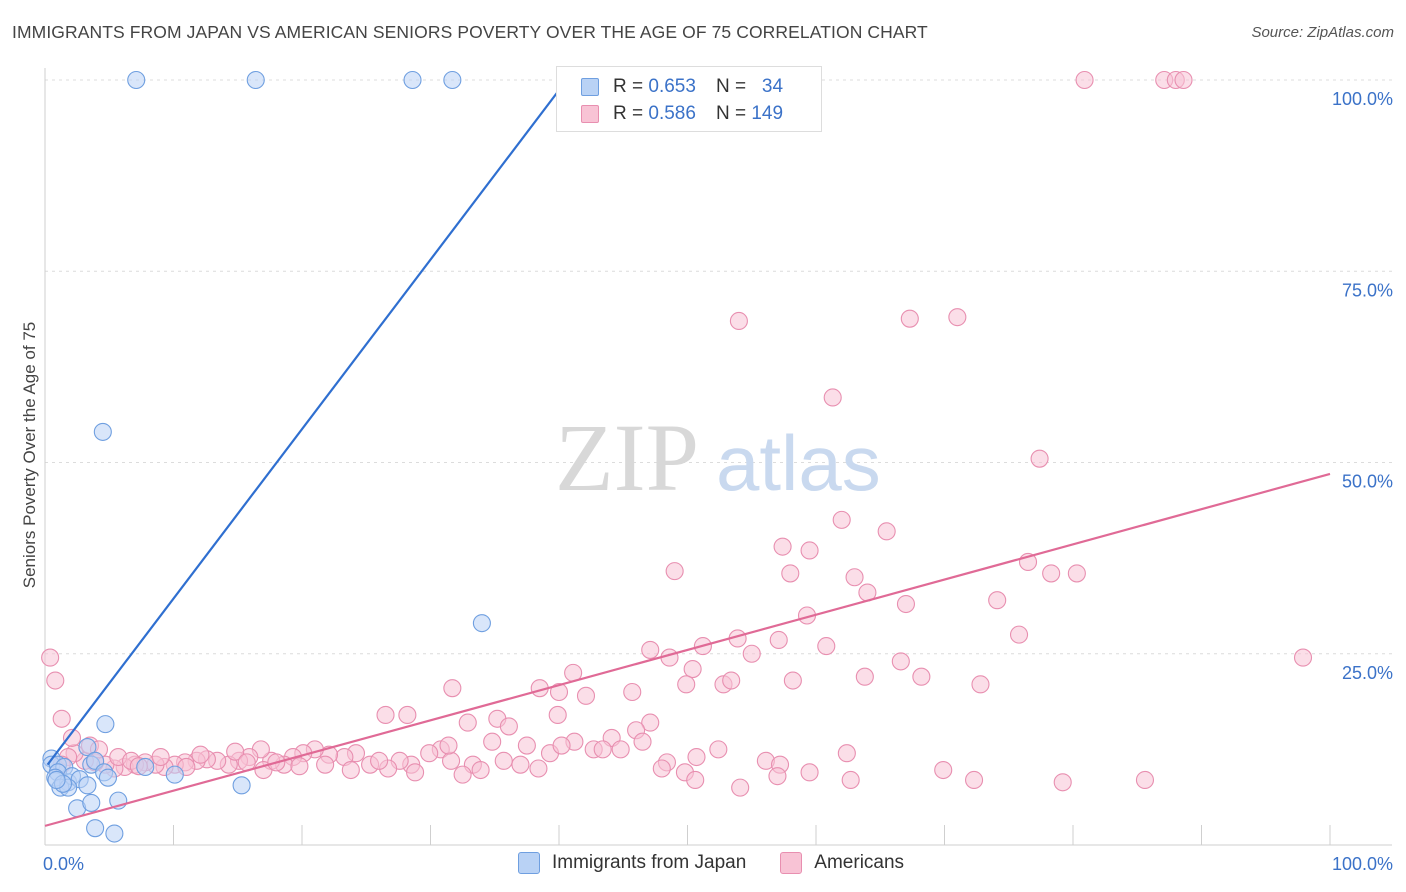  I want to click on legend-row-american: R = 0.586 N = 149, so click(682, 114).